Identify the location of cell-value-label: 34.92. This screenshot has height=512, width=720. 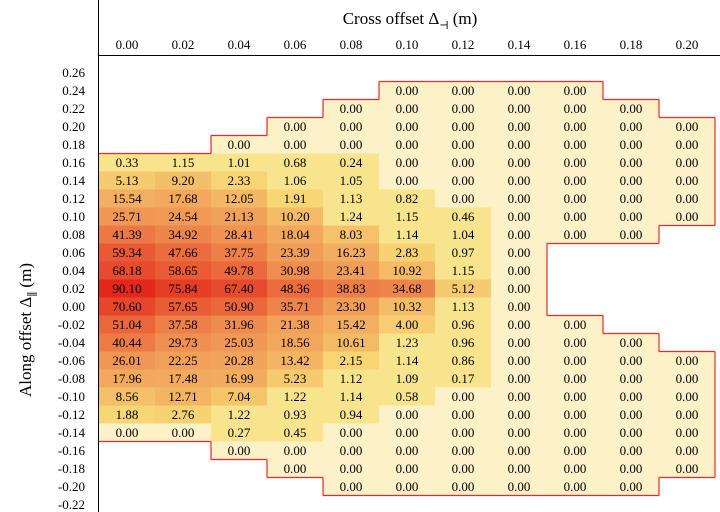
(182, 234).